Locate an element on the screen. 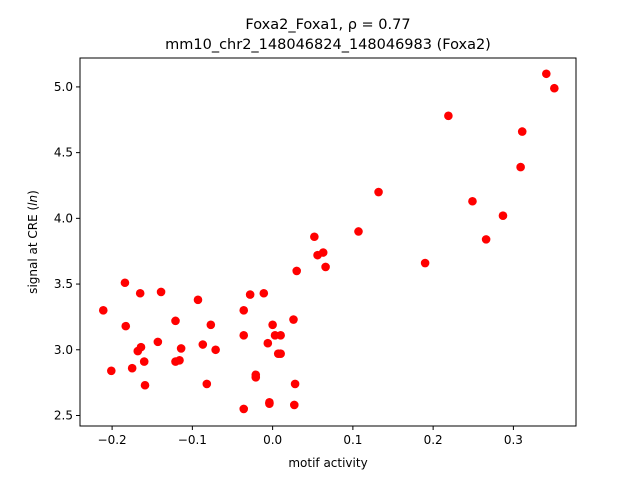 Image resolution: width=640 pixels, height=485 pixels. x-tick-label: 0.2 is located at coordinates (433, 440).